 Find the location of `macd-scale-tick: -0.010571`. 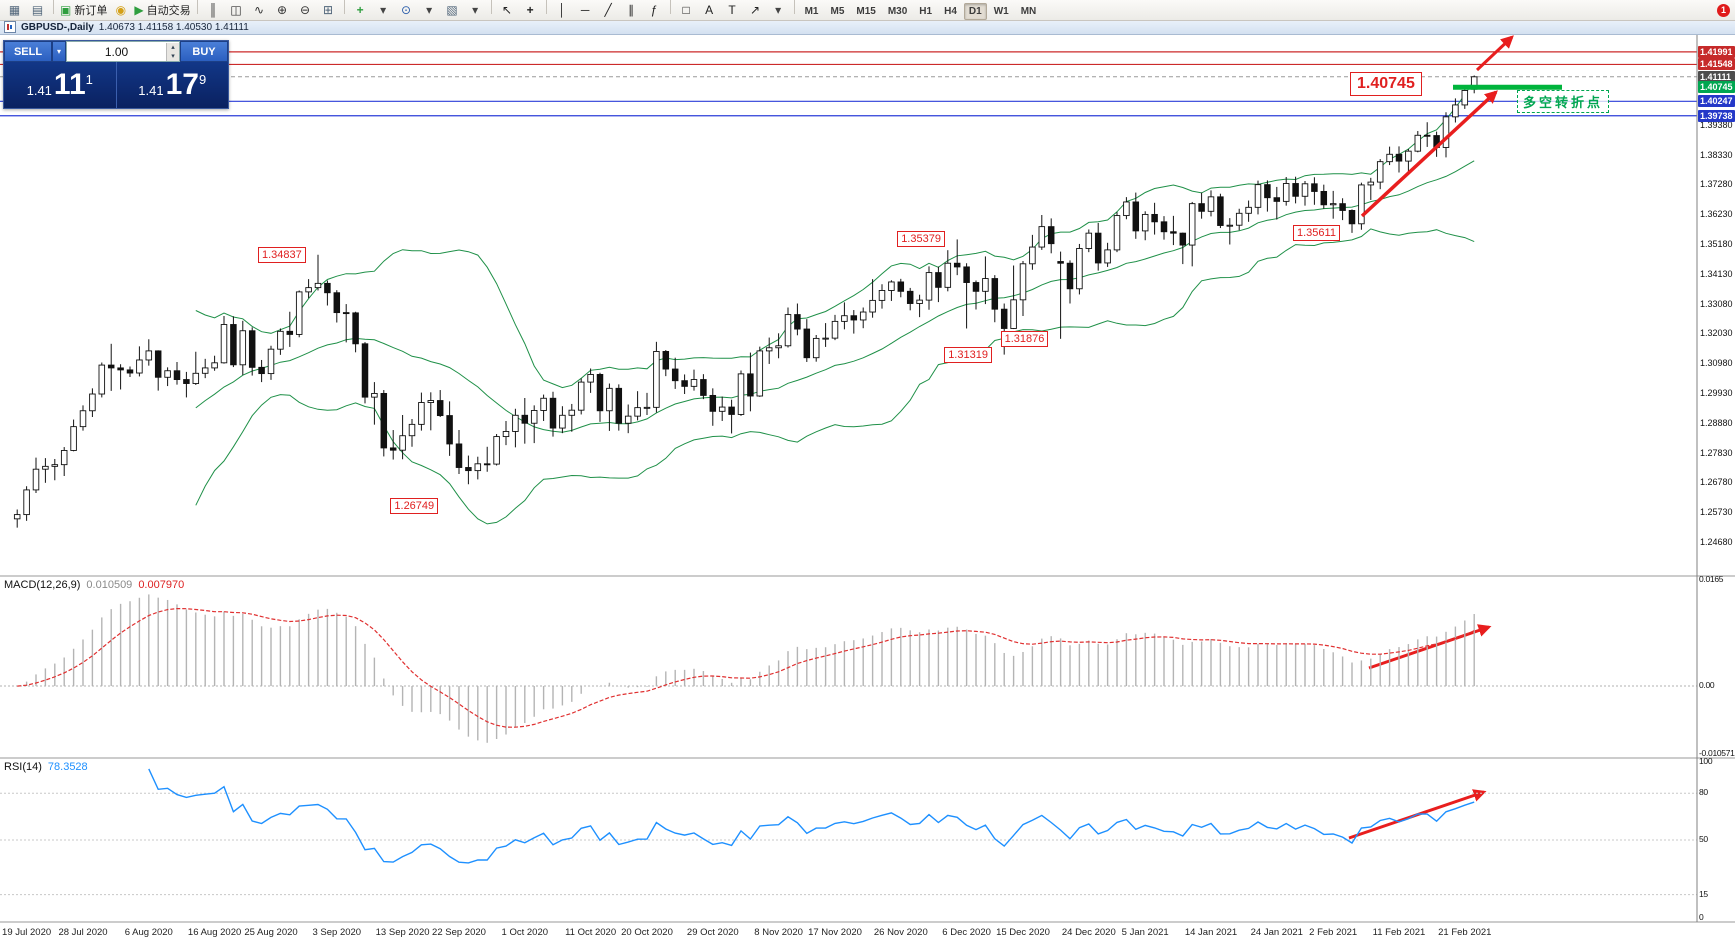

macd-scale-tick: -0.010571 is located at coordinates (1717, 753).